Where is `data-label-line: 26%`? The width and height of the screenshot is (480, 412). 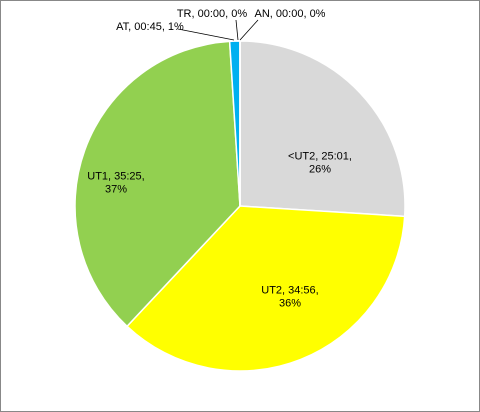 data-label-line: 26% is located at coordinates (320, 170).